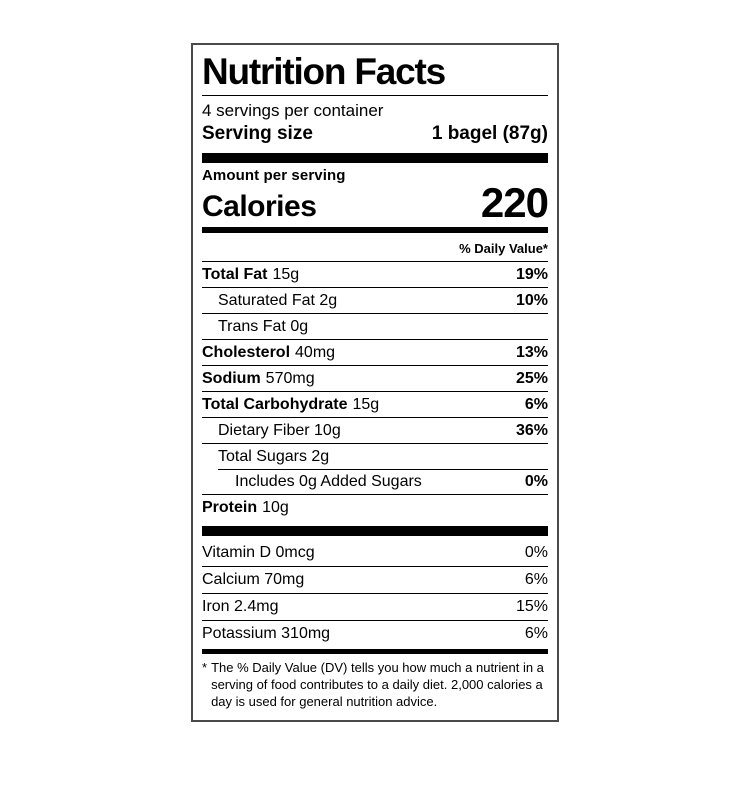 The width and height of the screenshot is (750, 793). I want to click on vitamin-label: Iron 2.4mg, so click(240, 606).